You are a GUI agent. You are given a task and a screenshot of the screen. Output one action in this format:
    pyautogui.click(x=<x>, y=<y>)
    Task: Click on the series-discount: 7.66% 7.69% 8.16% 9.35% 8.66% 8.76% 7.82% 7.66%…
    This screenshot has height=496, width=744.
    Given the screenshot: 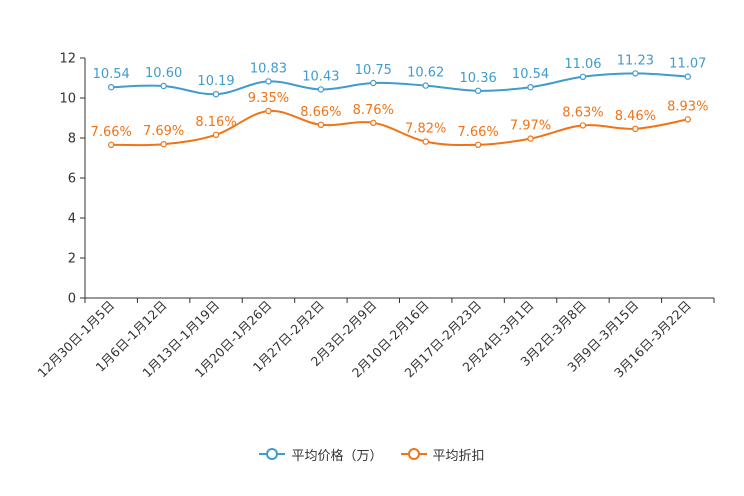 What is the action you would take?
    pyautogui.click(x=399, y=119)
    